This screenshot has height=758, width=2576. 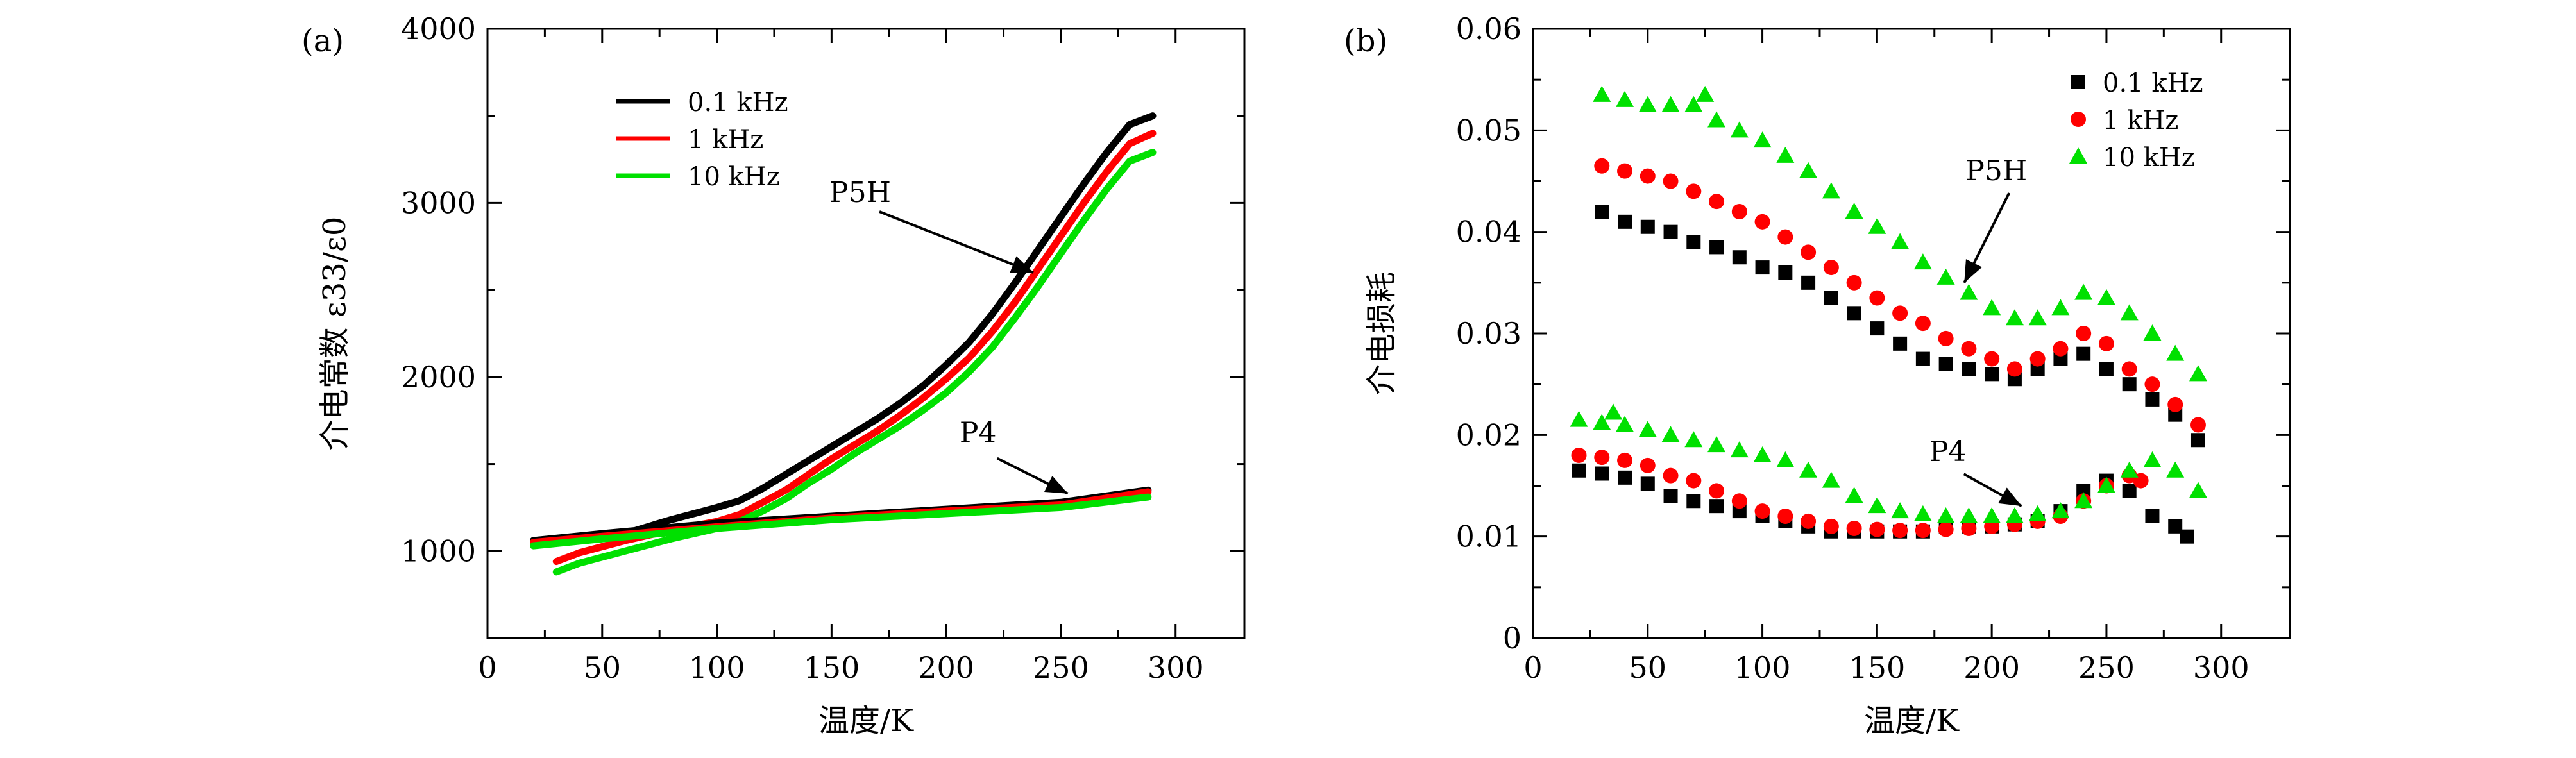 What do you see at coordinates (843, 328) in the screenshot?
I see `series-p5h-0-1-khz-line` at bounding box center [843, 328].